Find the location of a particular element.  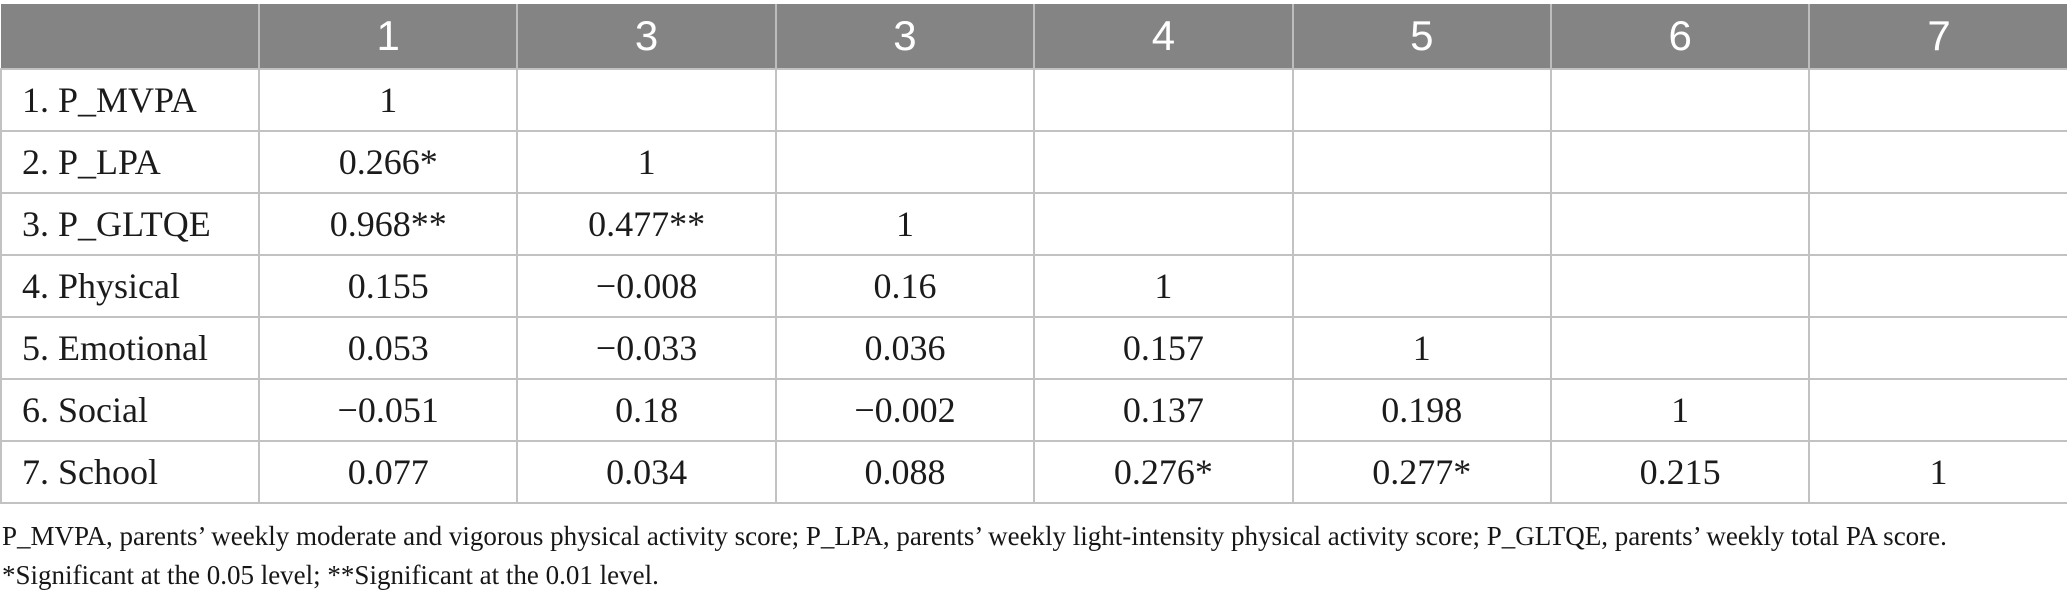

cell: 0.077 is located at coordinates (388, 472).